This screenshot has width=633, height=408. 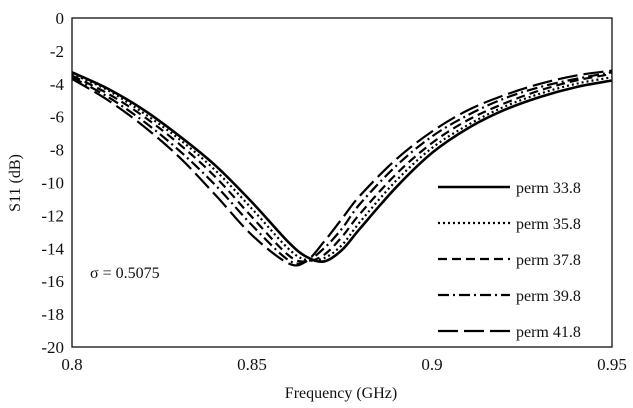 What do you see at coordinates (57, 84) in the screenshot?
I see `y-tick-label: -4` at bounding box center [57, 84].